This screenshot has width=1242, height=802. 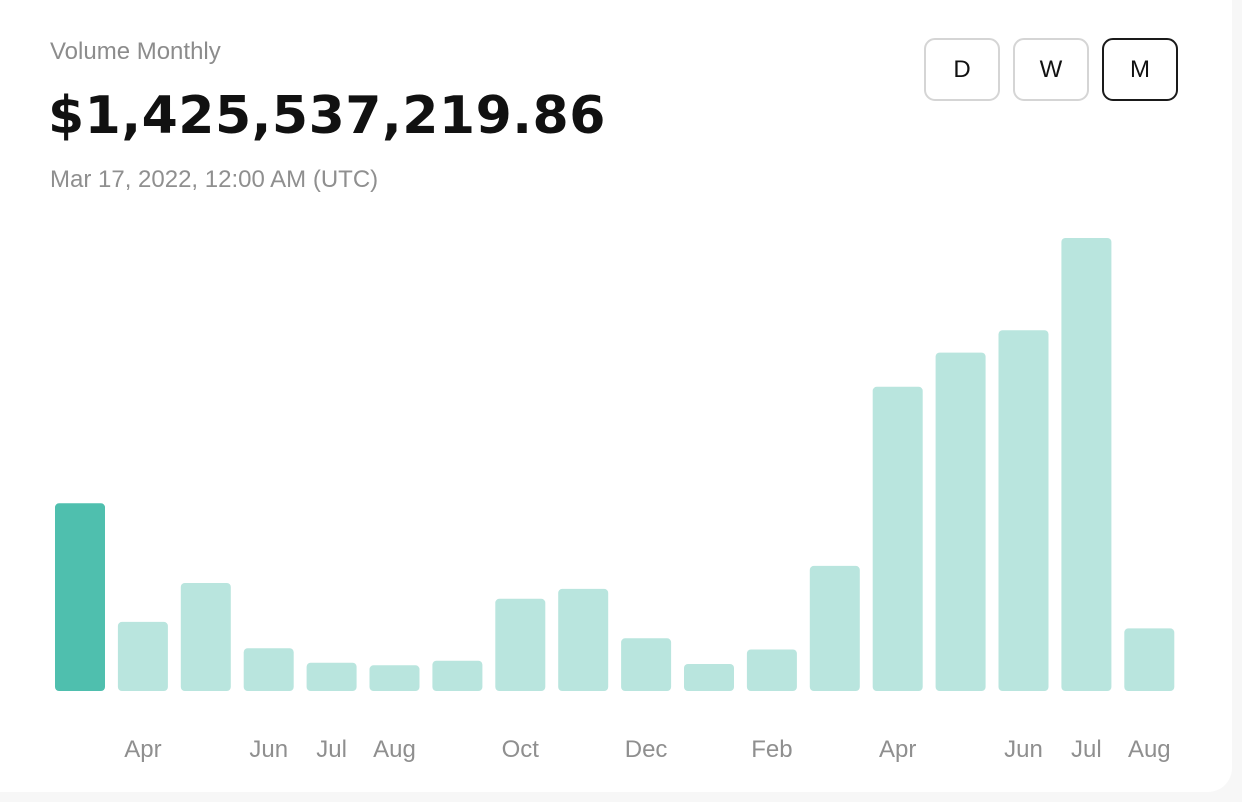 What do you see at coordinates (521, 749) in the screenshot?
I see `x-tick-label: Oct` at bounding box center [521, 749].